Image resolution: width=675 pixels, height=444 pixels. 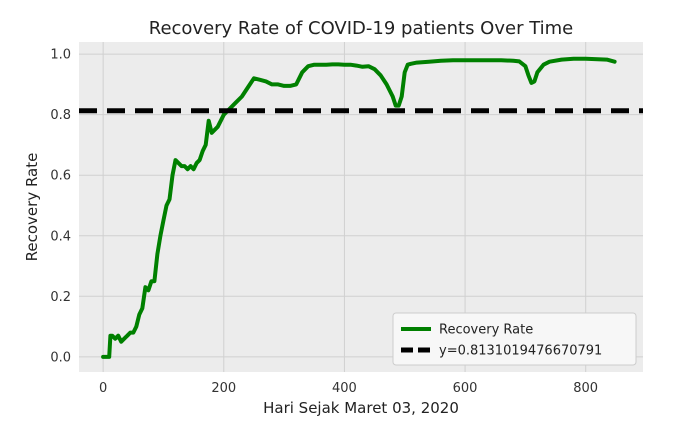 I want to click on legend-label-recovery-rate: Recovery Rate, so click(x=486, y=330).